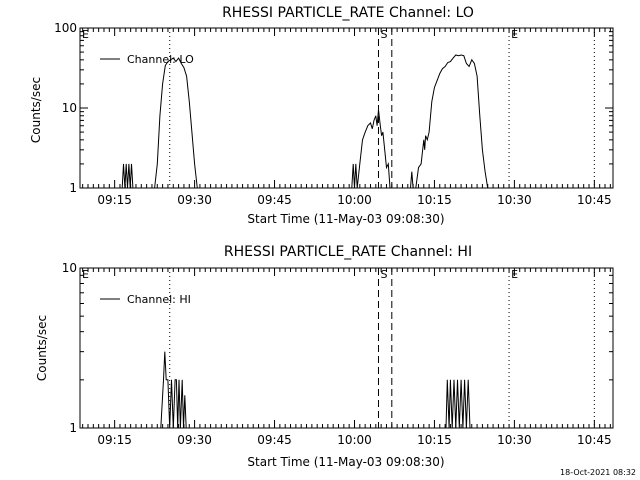 Image resolution: width=640 pixels, height=480 pixels. I want to click on footer-timestamp: 18-Oct-2021 08:32, so click(598, 472).